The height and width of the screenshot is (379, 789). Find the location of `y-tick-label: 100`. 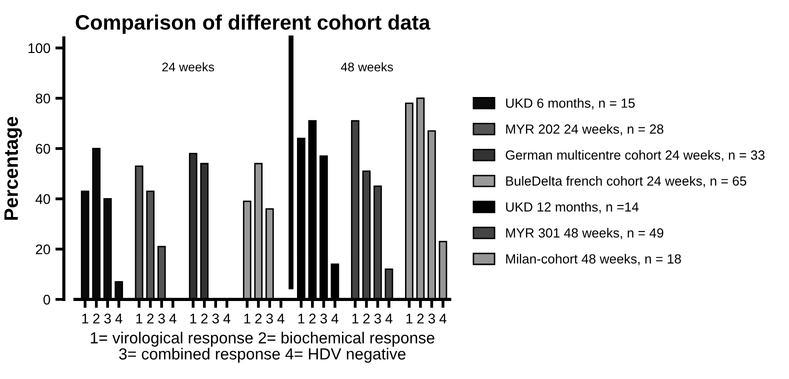

y-tick-label: 100 is located at coordinates (39, 48).